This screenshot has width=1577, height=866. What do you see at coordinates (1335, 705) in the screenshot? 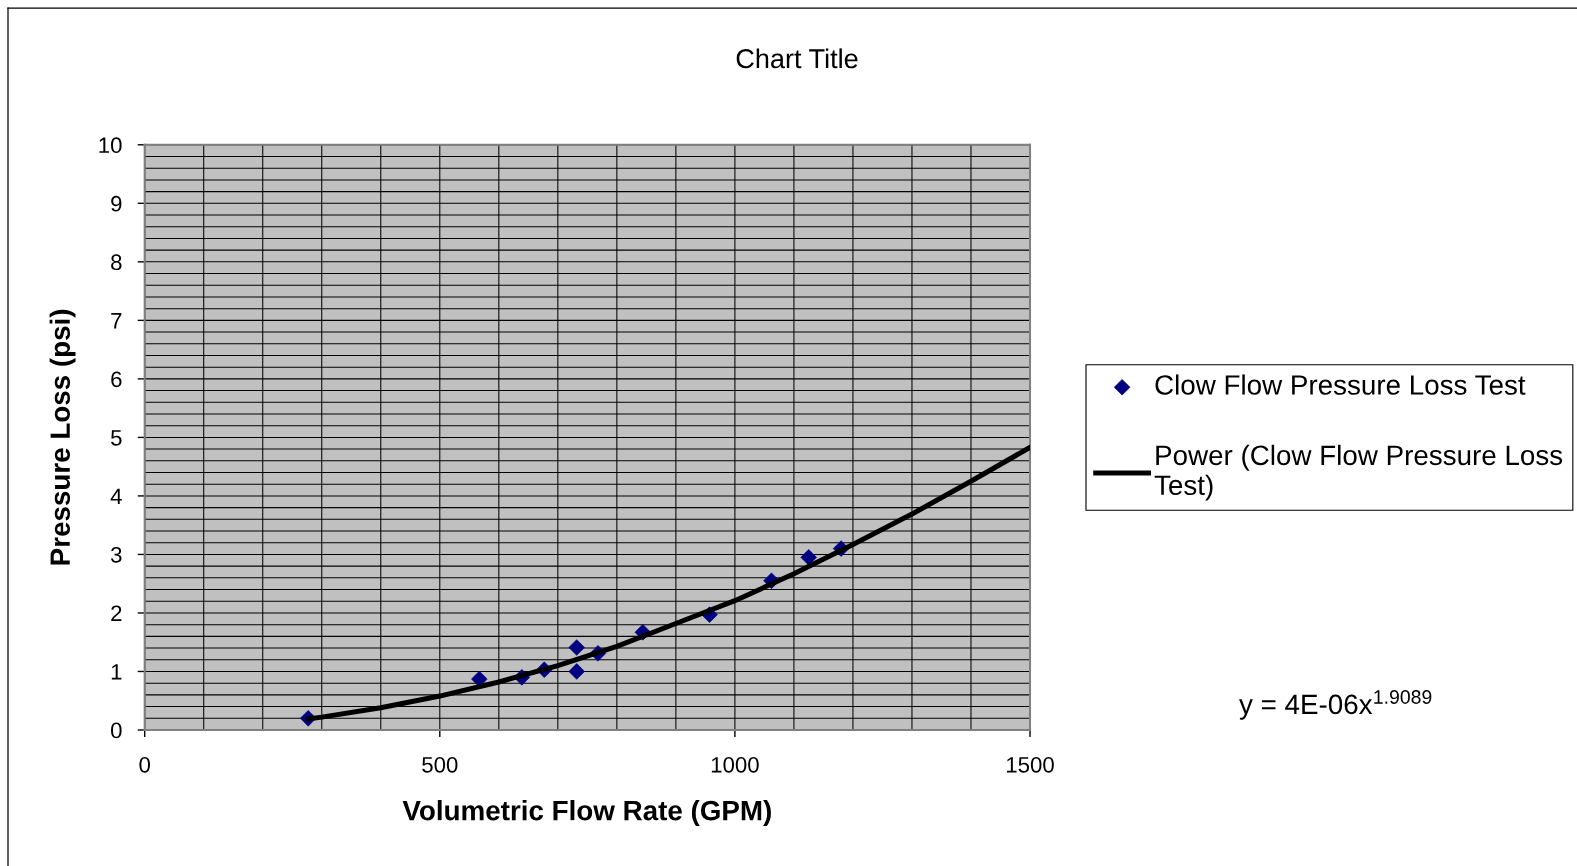
I see `text: y = 4E-06x$^{1.9089}$` at bounding box center [1335, 705].